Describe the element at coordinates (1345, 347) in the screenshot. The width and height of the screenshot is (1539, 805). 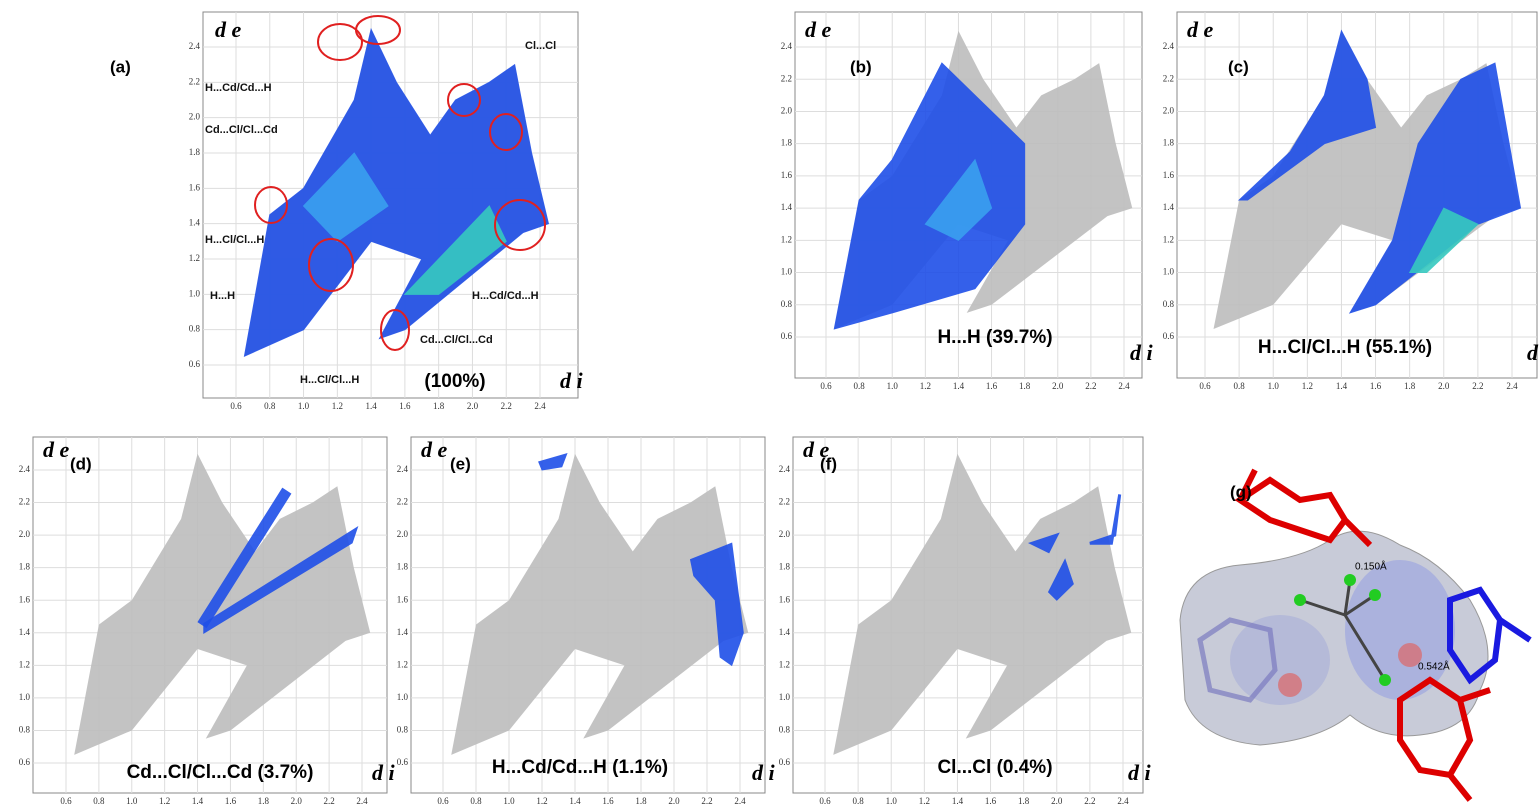
I see `caption: H...Cl/Cl...H (55.1%)` at that location.